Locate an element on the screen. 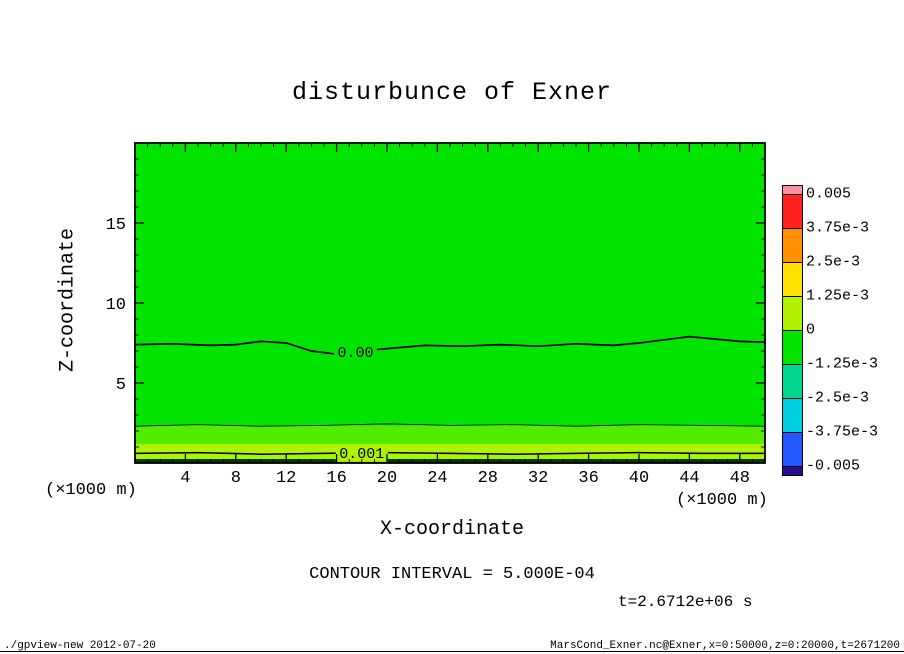 Image resolution: width=904 pixels, height=654 pixels. x-tick-label: 36 is located at coordinates (588, 478).